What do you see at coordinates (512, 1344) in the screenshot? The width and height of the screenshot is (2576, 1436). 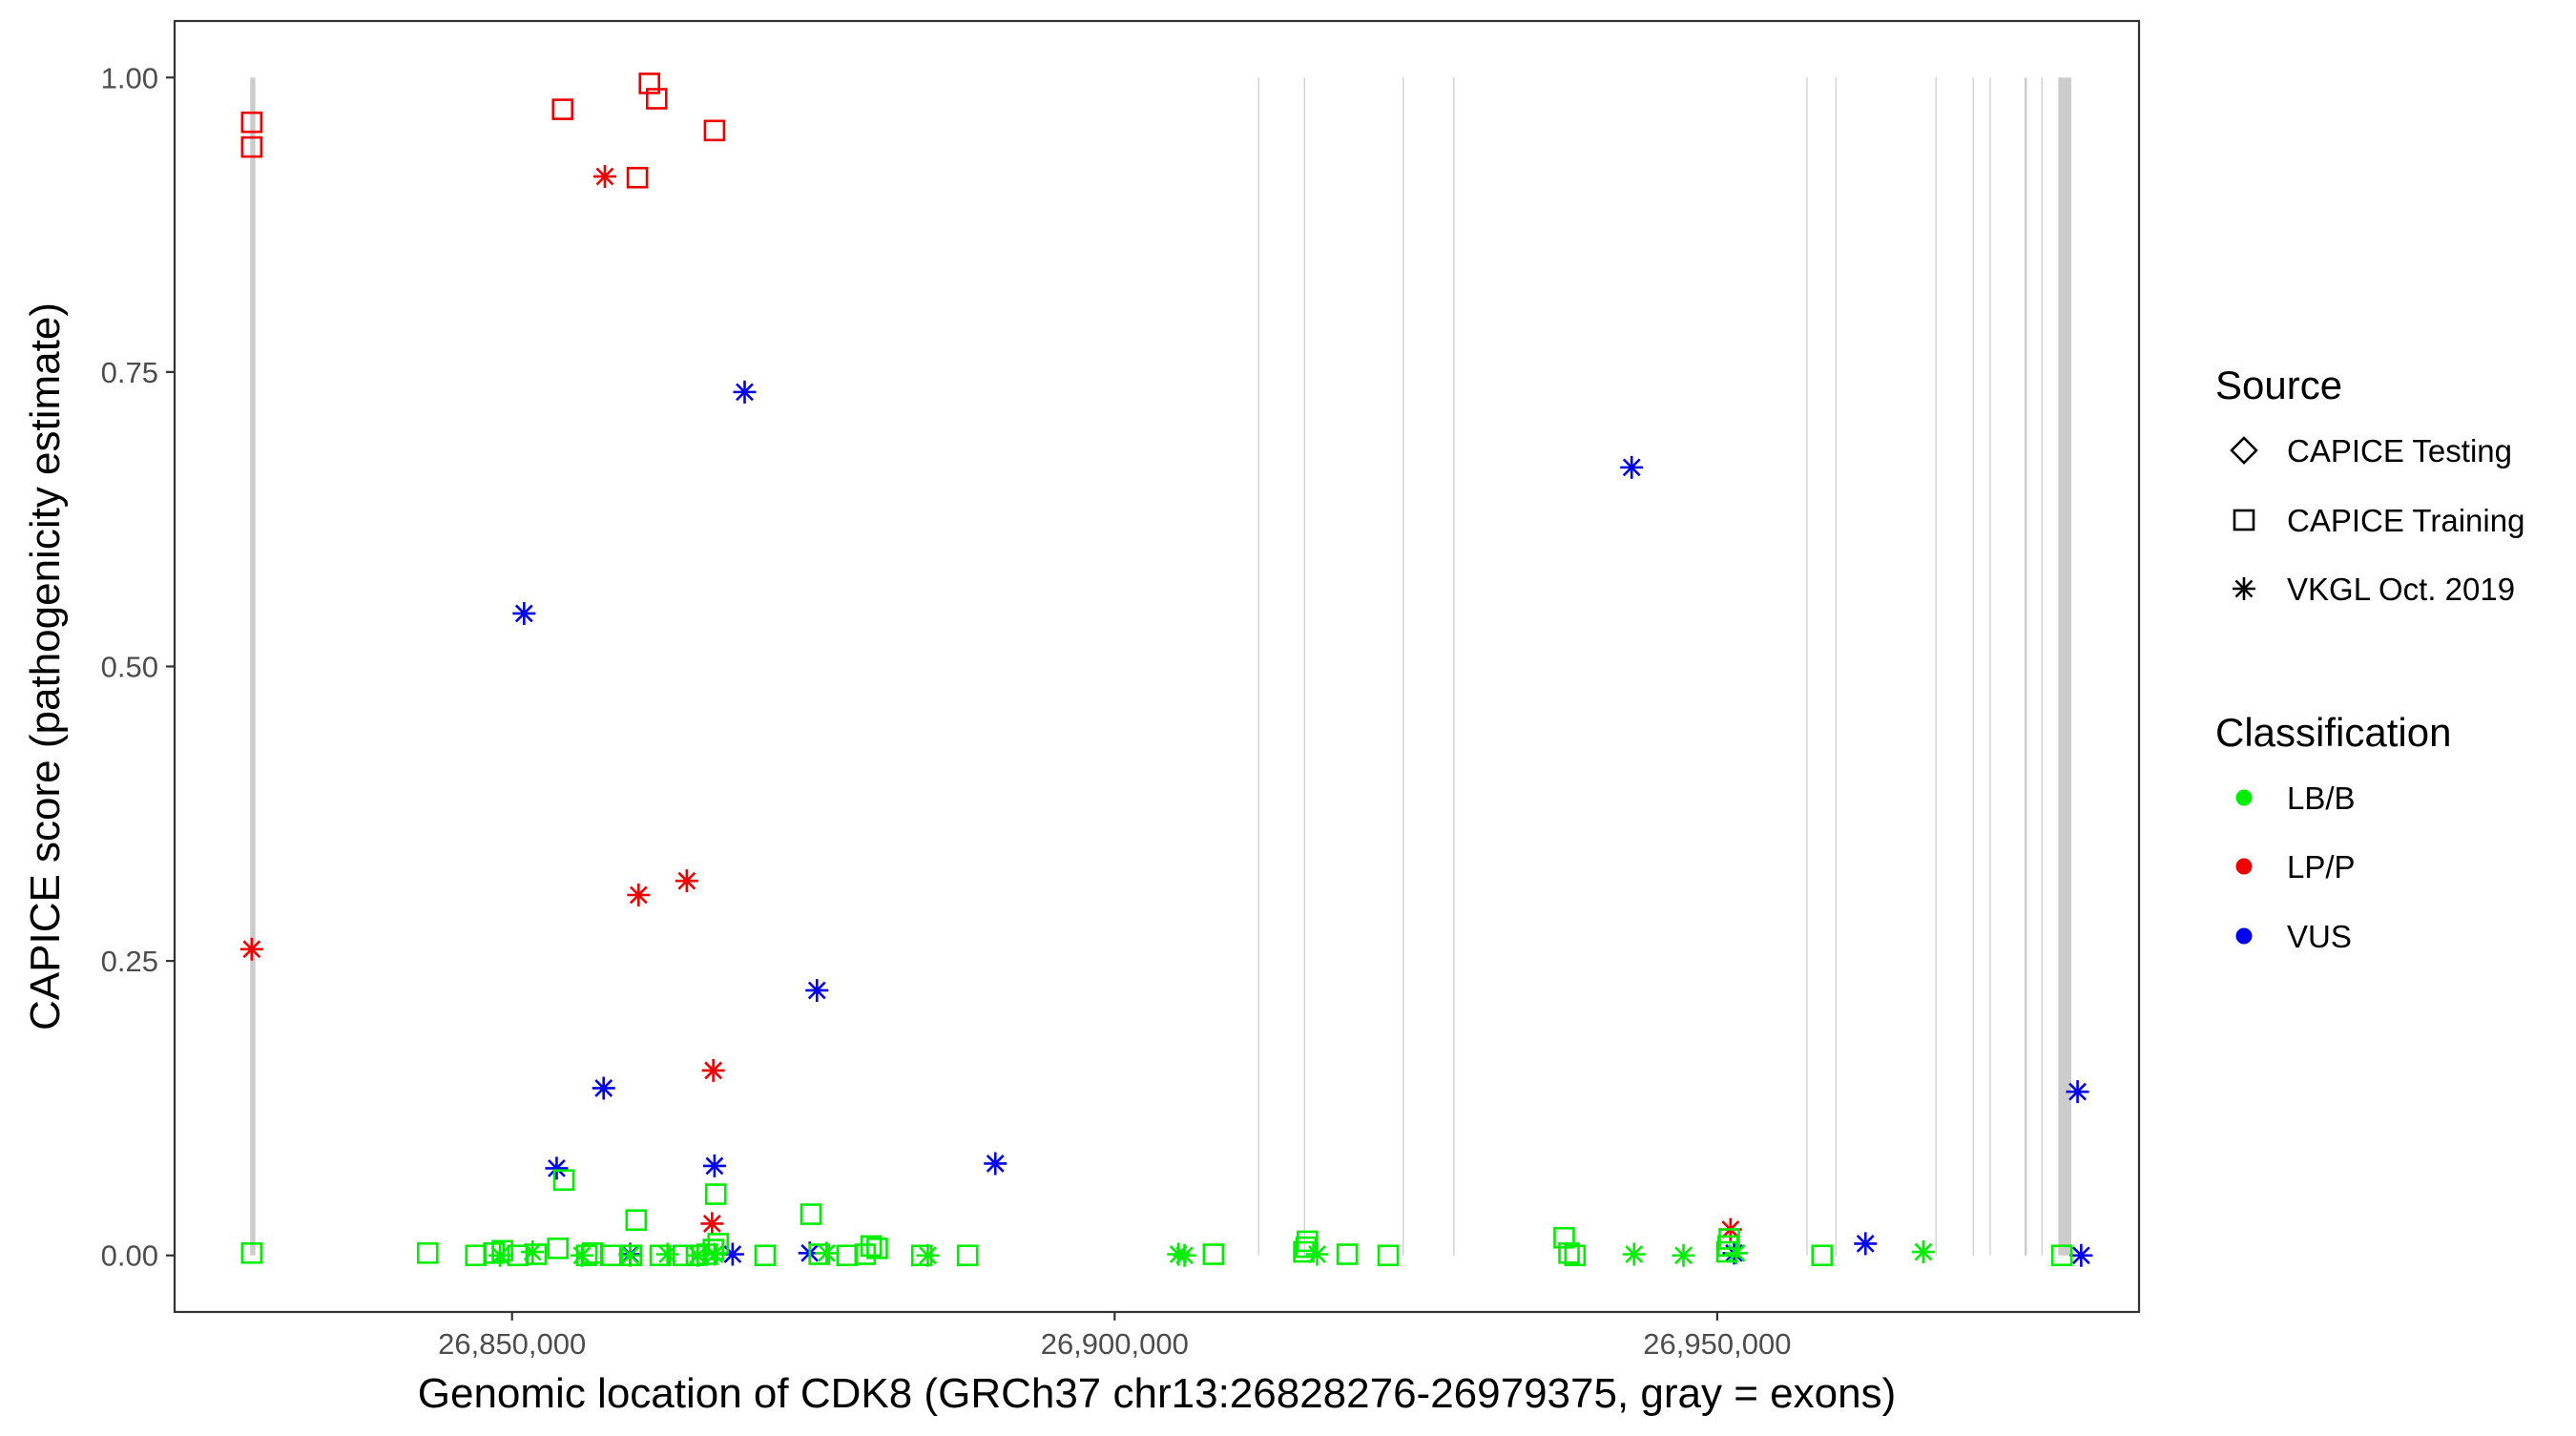 I see `x-tick-label: 26,850,000` at bounding box center [512, 1344].